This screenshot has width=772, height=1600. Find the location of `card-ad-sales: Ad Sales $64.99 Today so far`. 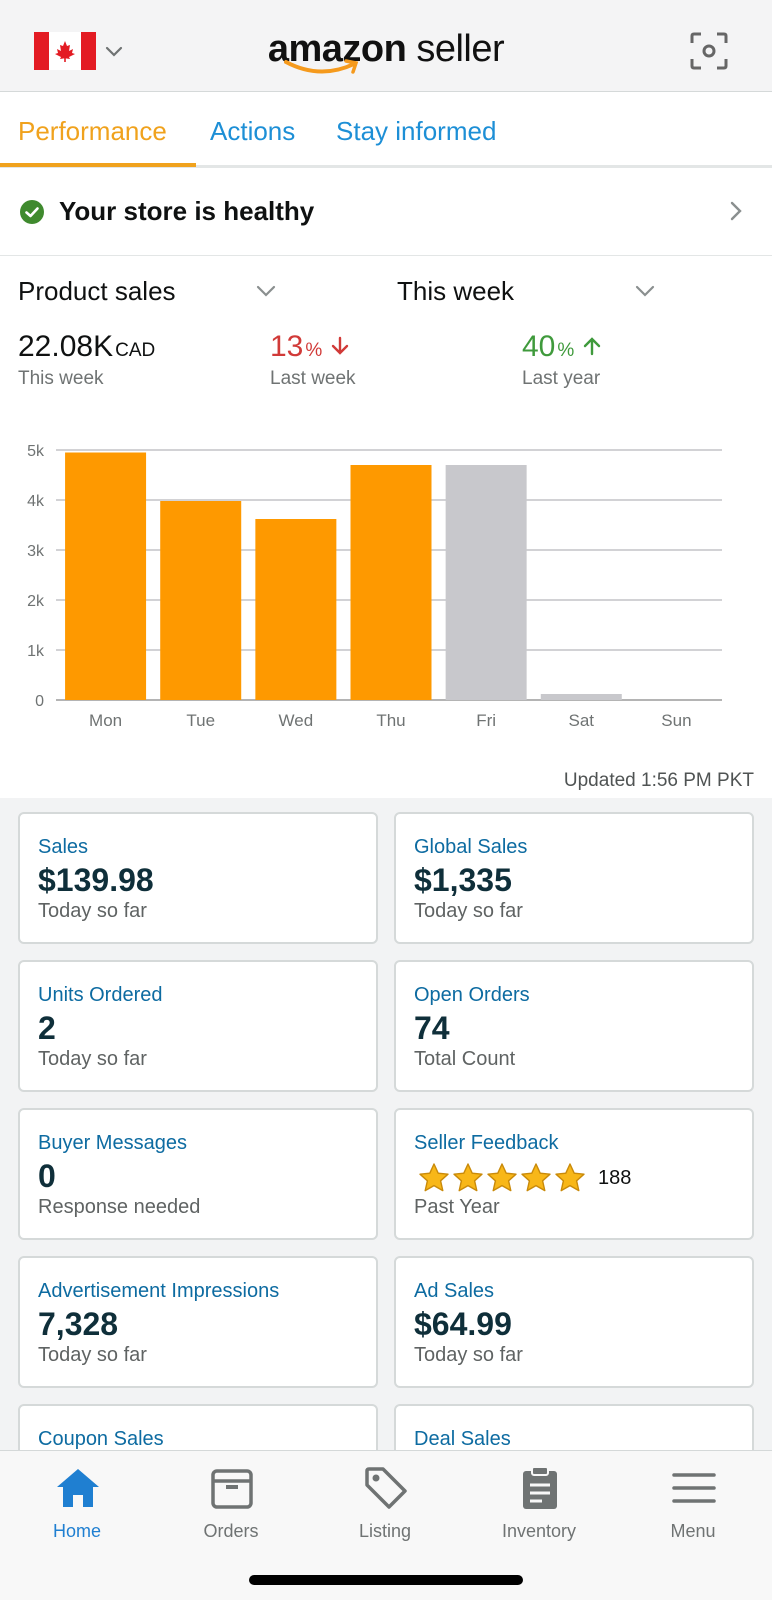

card-ad-sales: Ad Sales $64.99 Today so far is located at coordinates (574, 1322).